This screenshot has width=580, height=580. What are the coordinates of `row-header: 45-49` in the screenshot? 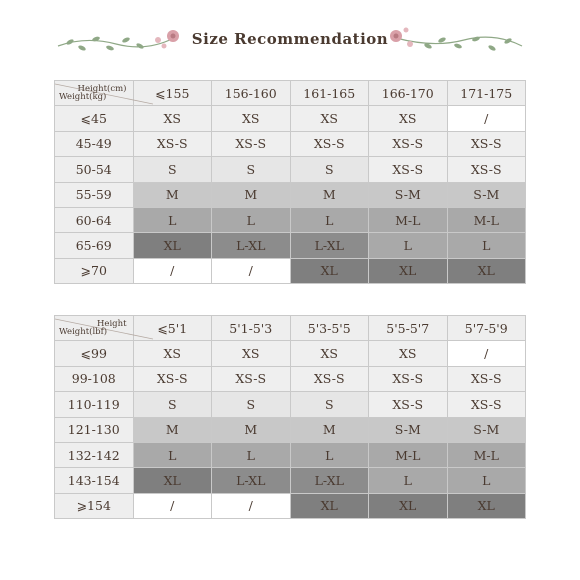 It's located at (94, 144).